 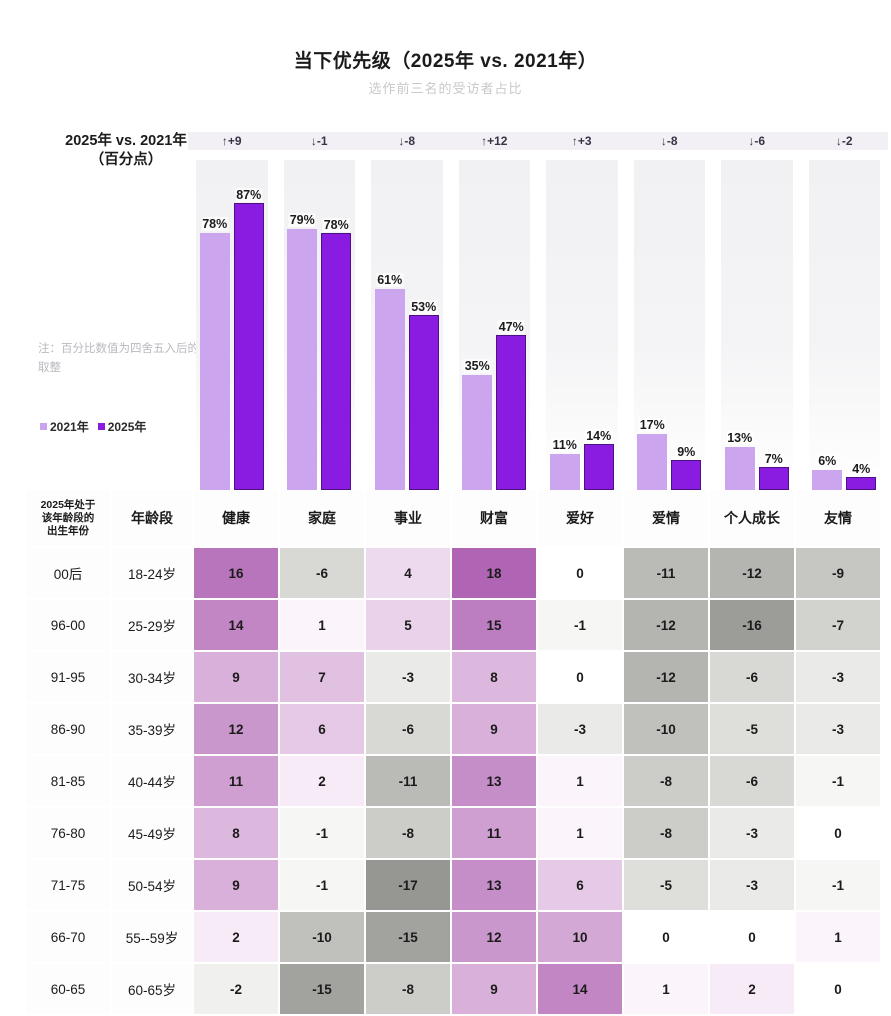 I want to click on cell-delta-value: 4, so click(x=408, y=573).